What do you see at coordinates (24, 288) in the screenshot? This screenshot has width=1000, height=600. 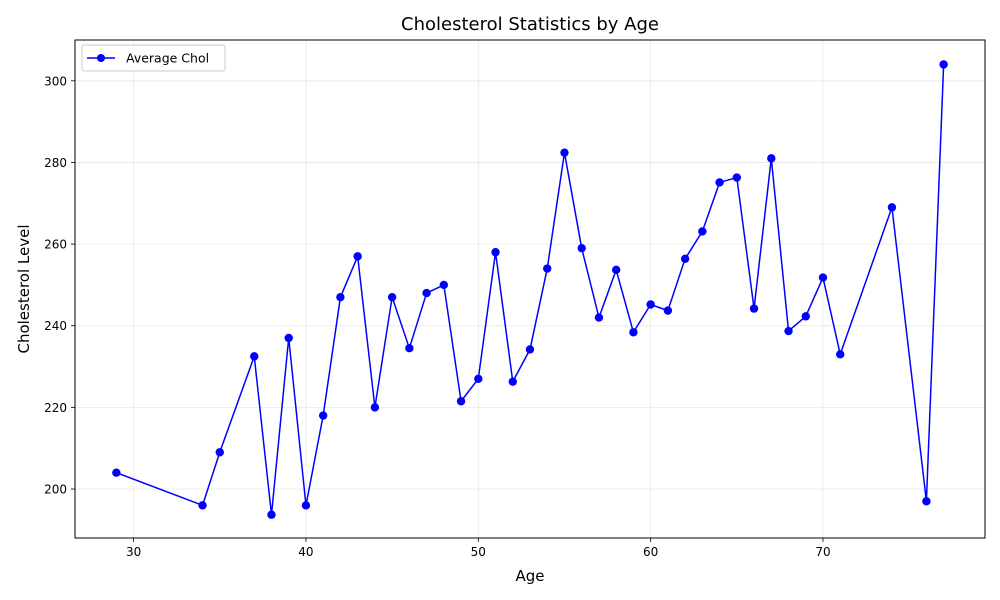 I see `y-axis-label: Cholesterol Level` at bounding box center [24, 288].